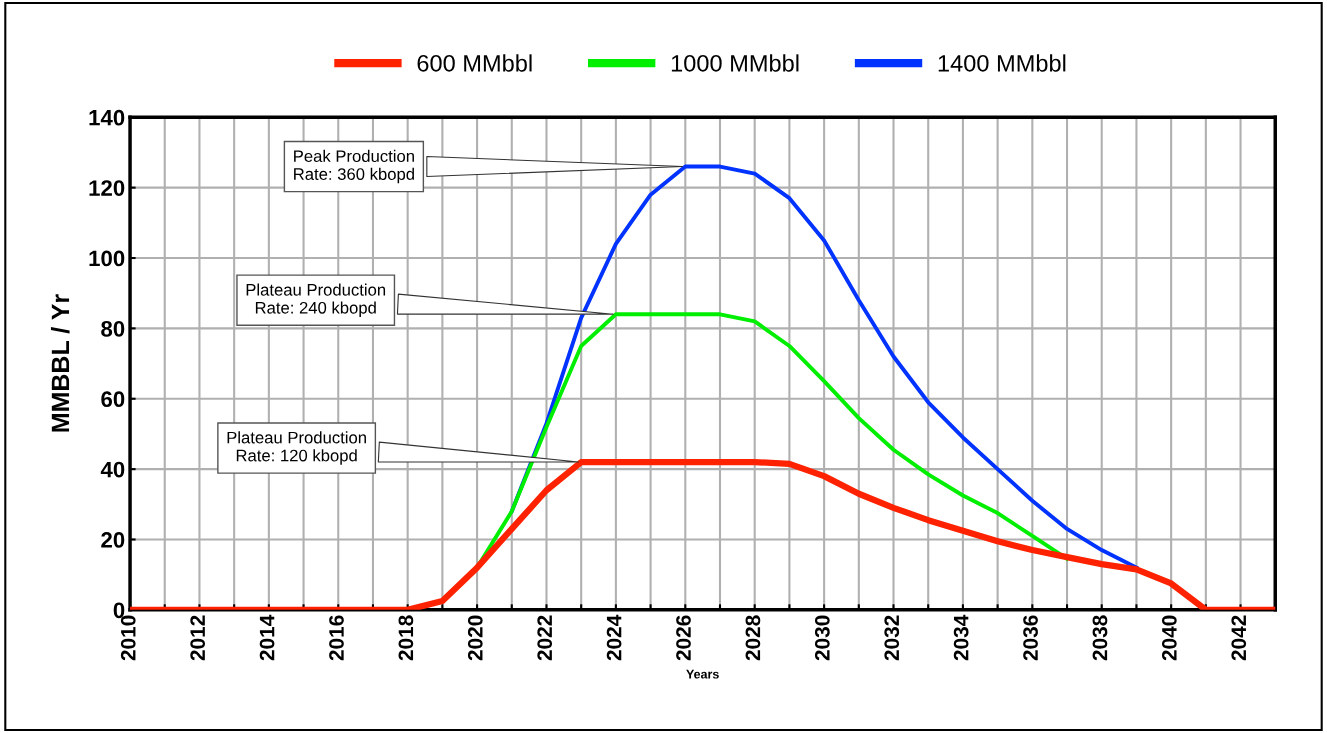  I want to click on y-tick-label: 60, so click(113, 399).